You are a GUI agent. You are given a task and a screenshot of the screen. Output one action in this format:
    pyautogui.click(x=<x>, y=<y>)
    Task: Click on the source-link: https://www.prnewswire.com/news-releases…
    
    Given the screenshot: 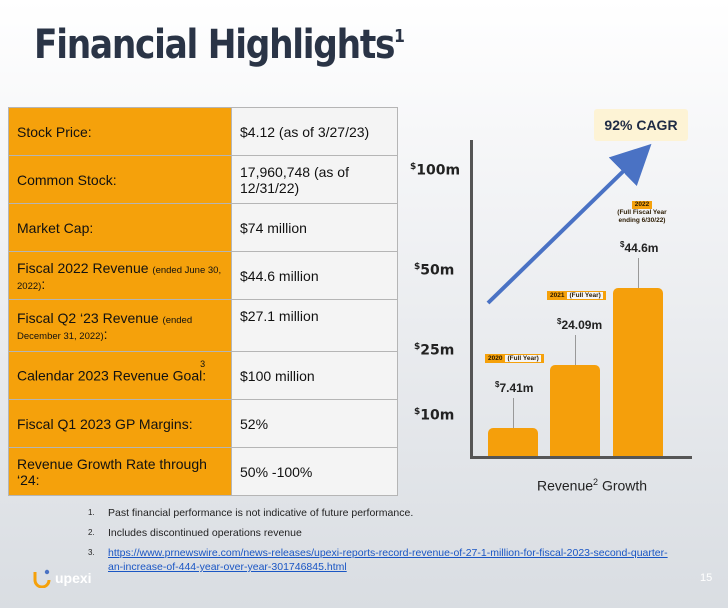 What is the action you would take?
    pyautogui.click(x=388, y=560)
    